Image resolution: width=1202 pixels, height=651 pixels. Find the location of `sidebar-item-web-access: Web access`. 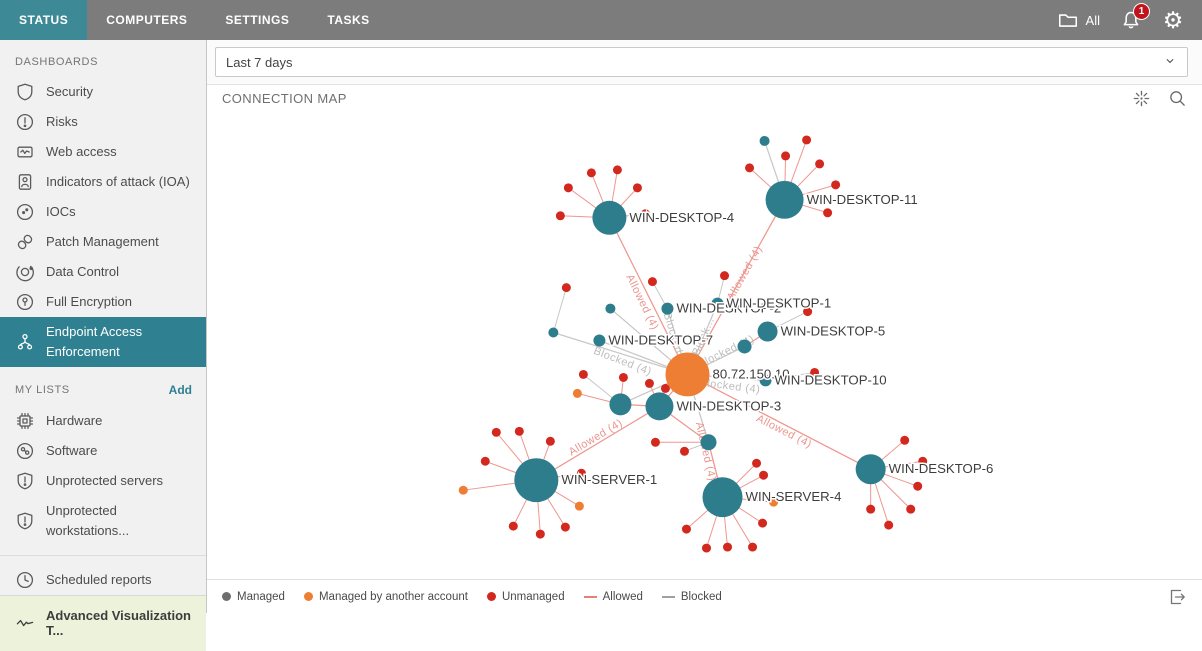

sidebar-item-web-access: Web access is located at coordinates (103, 152).